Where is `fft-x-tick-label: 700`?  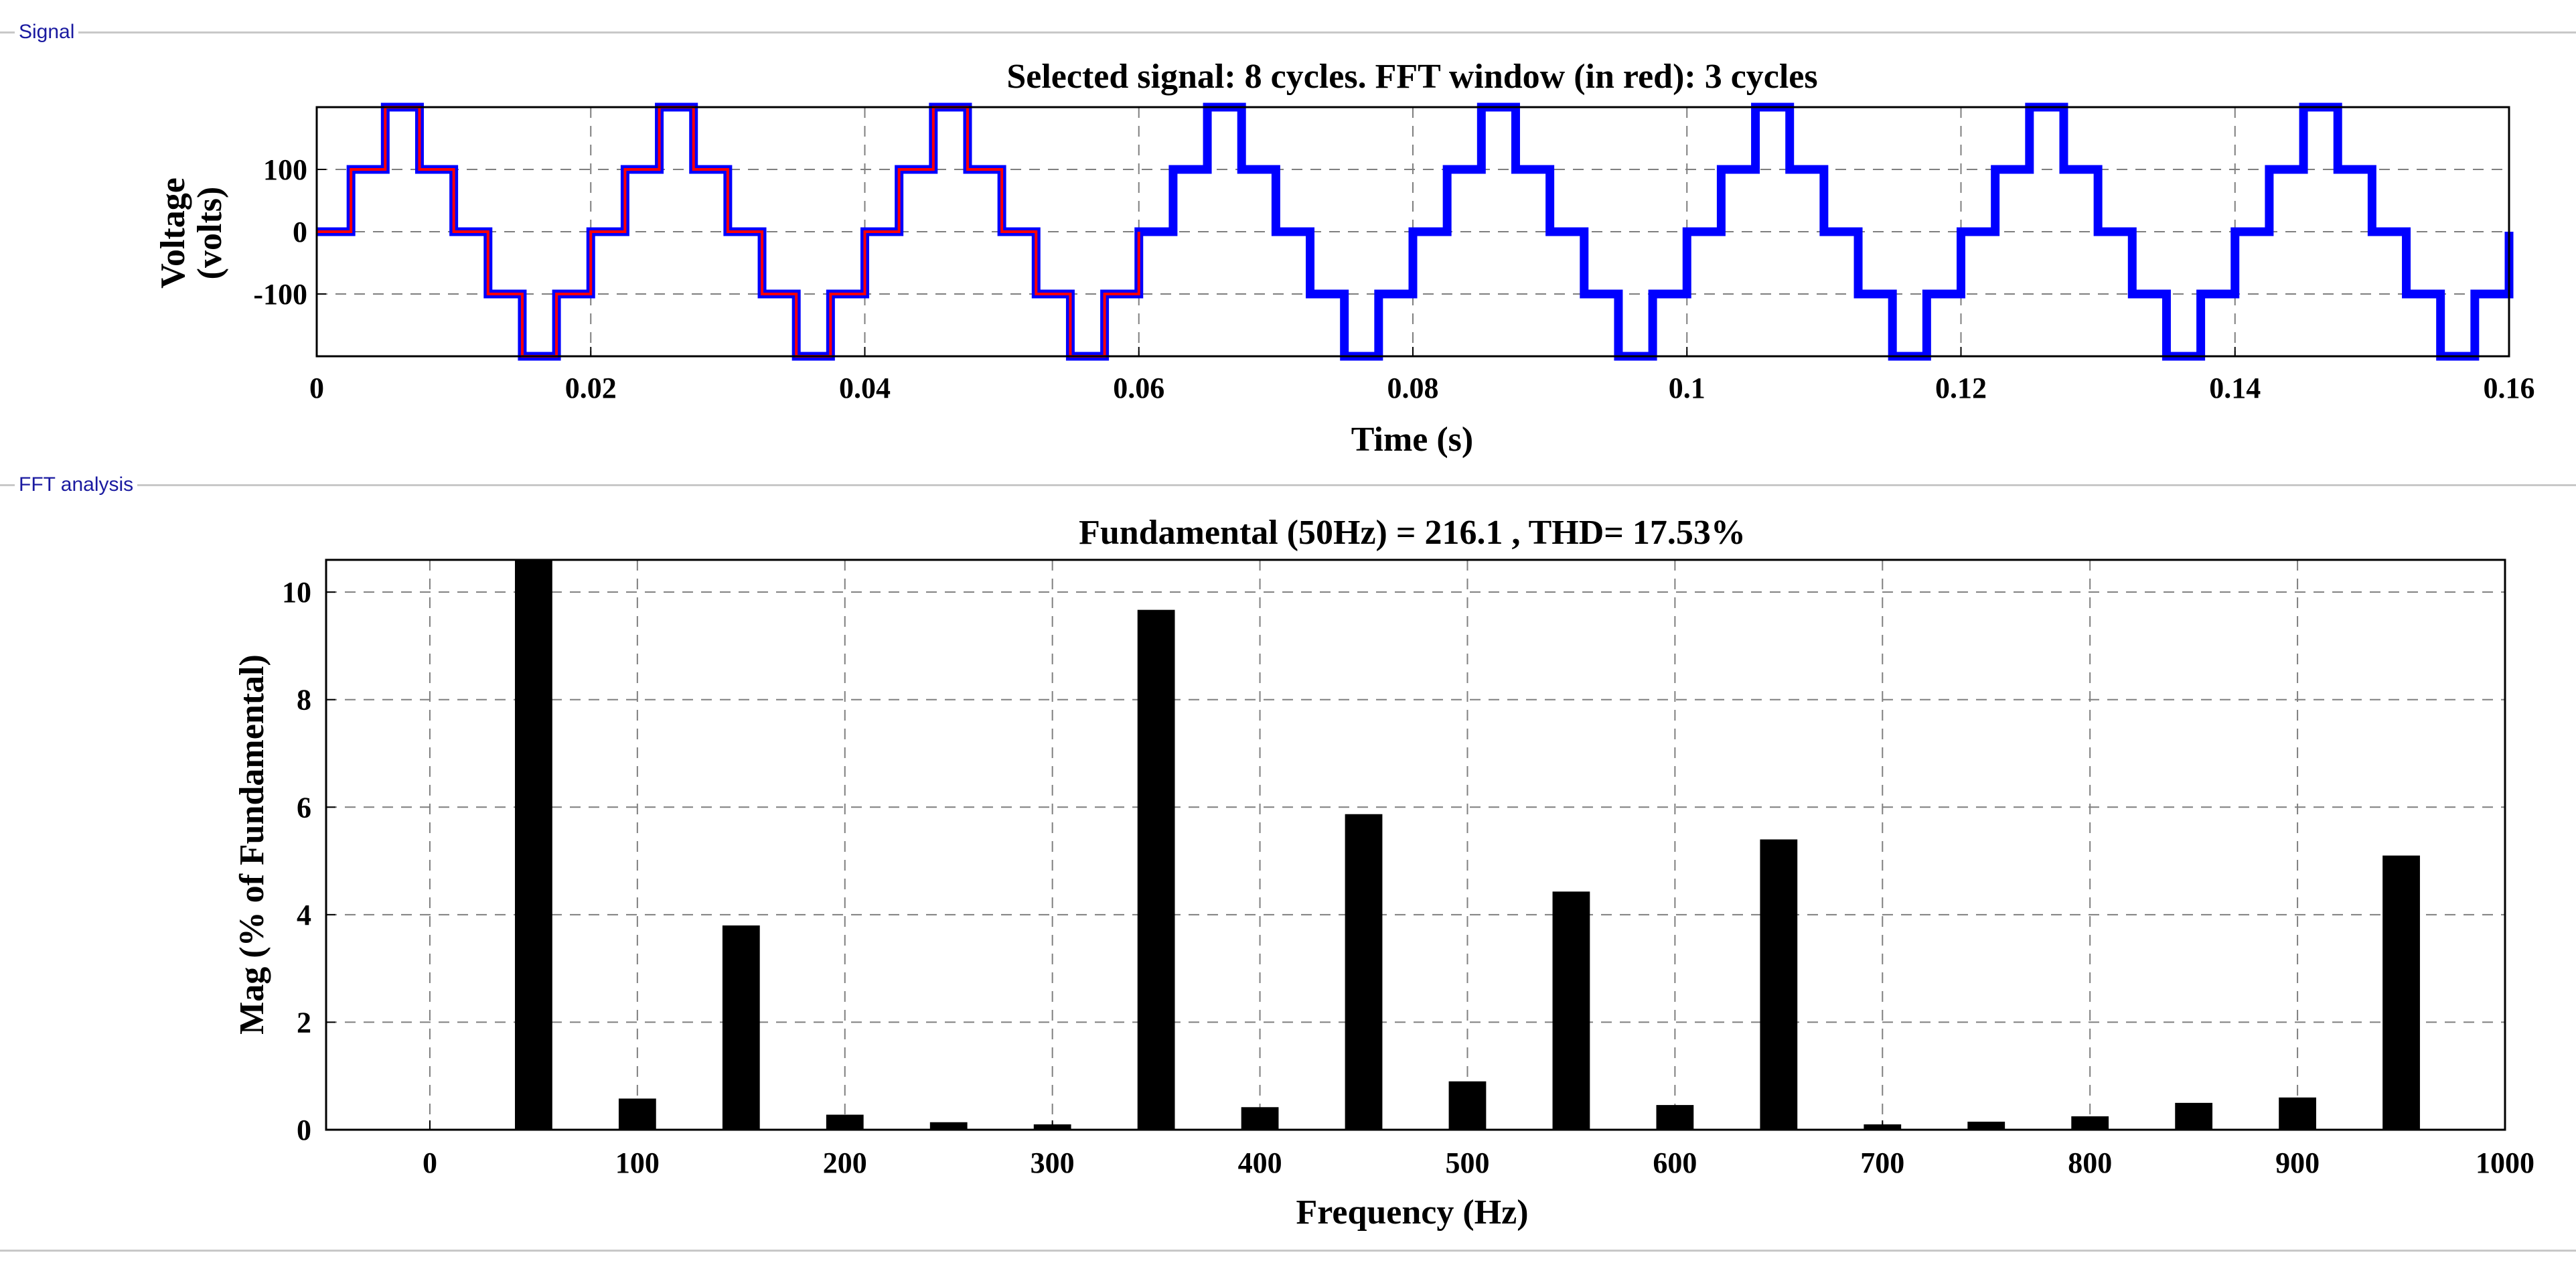
fft-x-tick-label: 700 is located at coordinates (1882, 1162).